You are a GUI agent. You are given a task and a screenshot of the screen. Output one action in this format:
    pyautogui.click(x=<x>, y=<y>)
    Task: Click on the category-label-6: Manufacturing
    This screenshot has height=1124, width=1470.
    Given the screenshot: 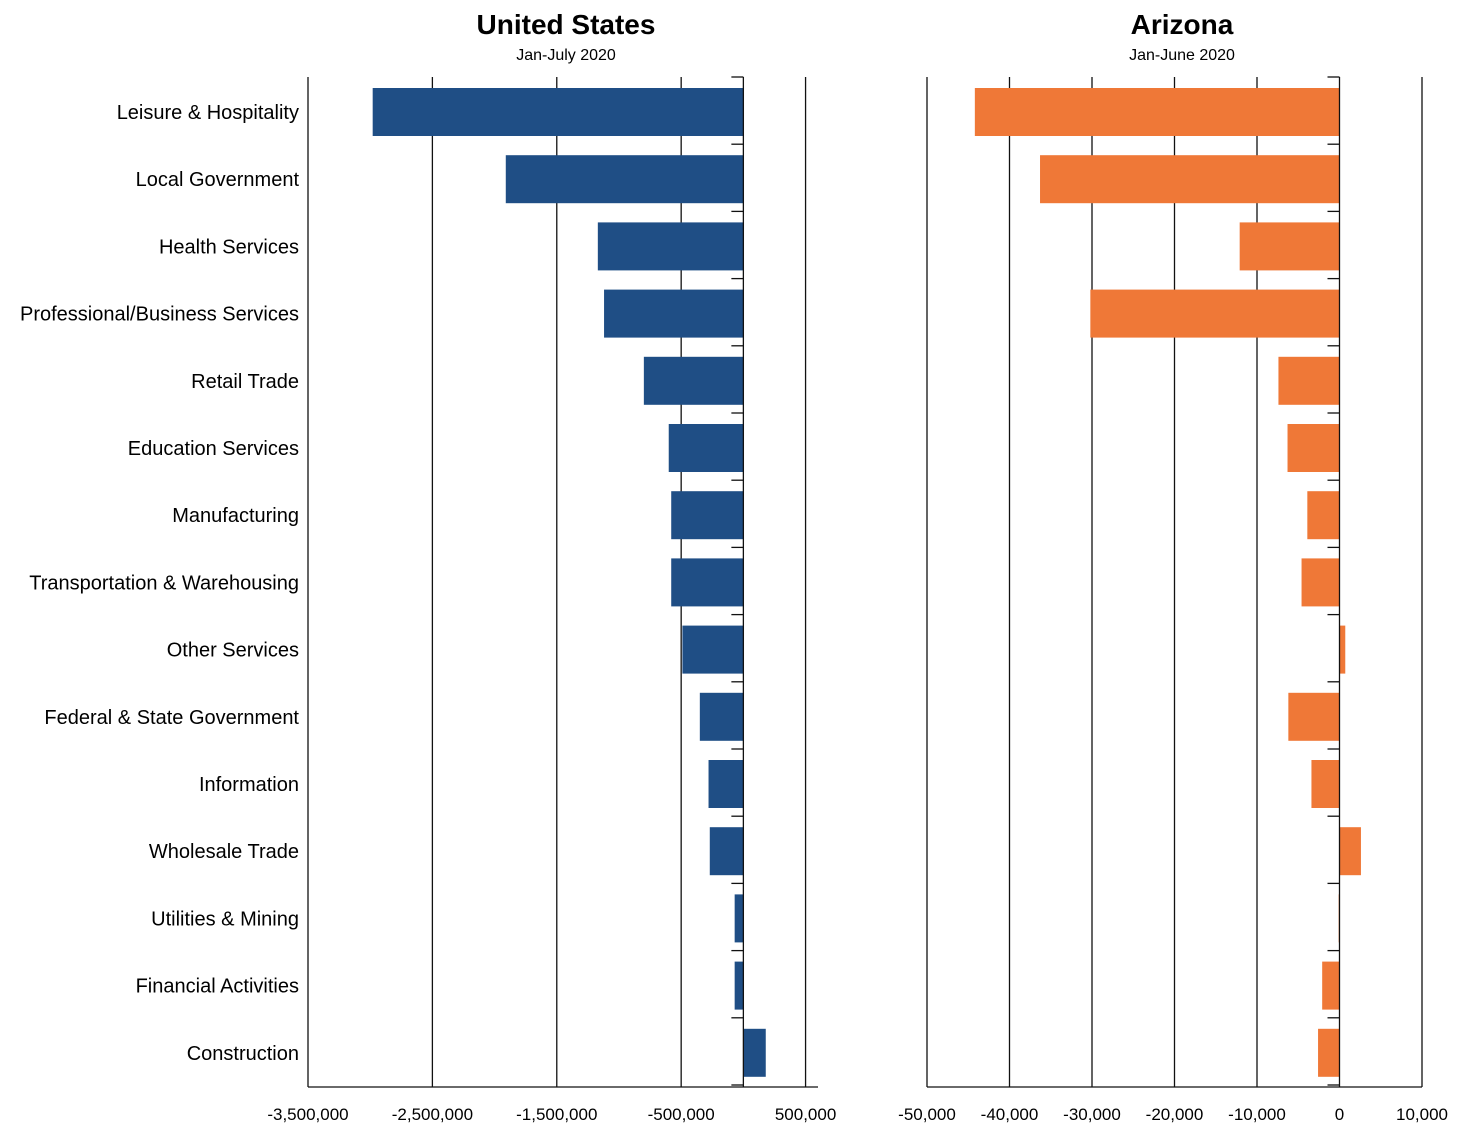 What is the action you would take?
    pyautogui.click(x=235, y=516)
    